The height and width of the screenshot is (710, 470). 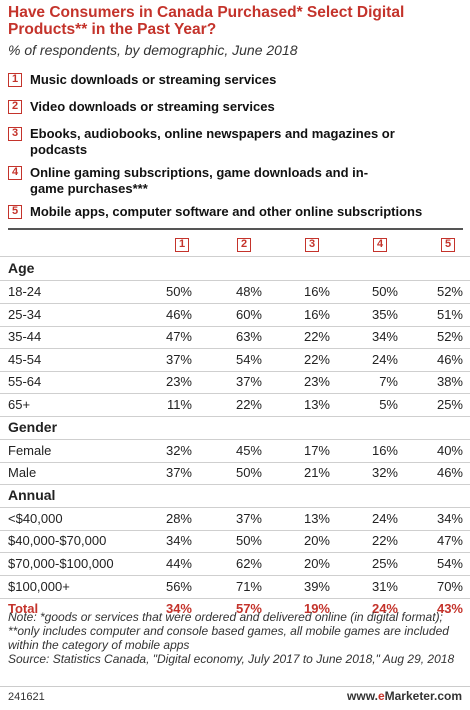 I want to click on legend-number-box: 5, so click(x=15, y=212).